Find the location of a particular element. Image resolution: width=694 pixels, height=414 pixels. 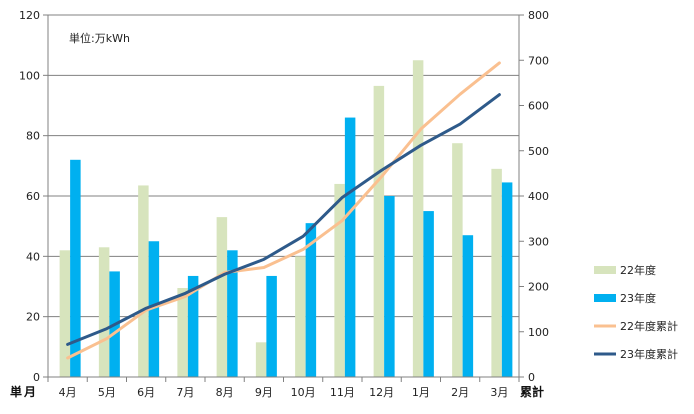

y-right-tick-1: 100 is located at coordinates (538, 332).